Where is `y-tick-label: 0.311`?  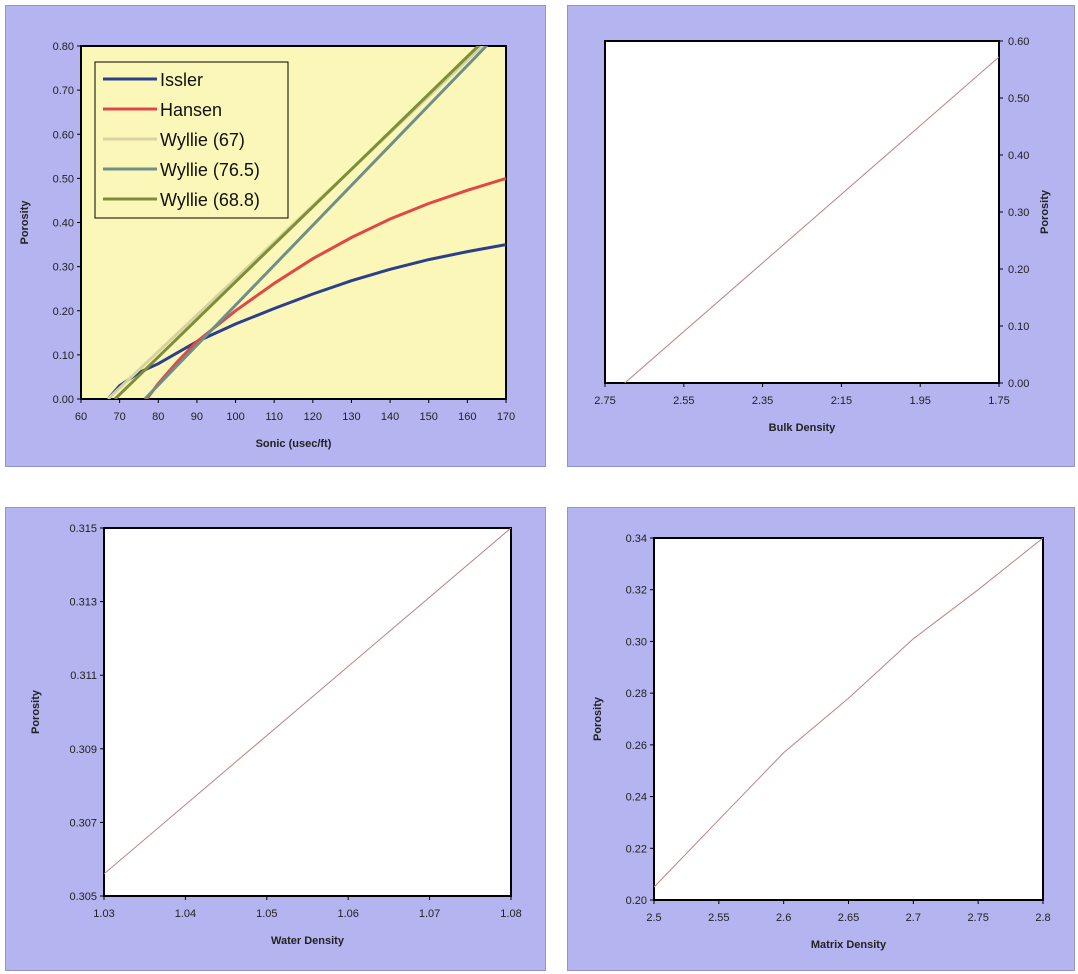 y-tick-label: 0.311 is located at coordinates (83, 676).